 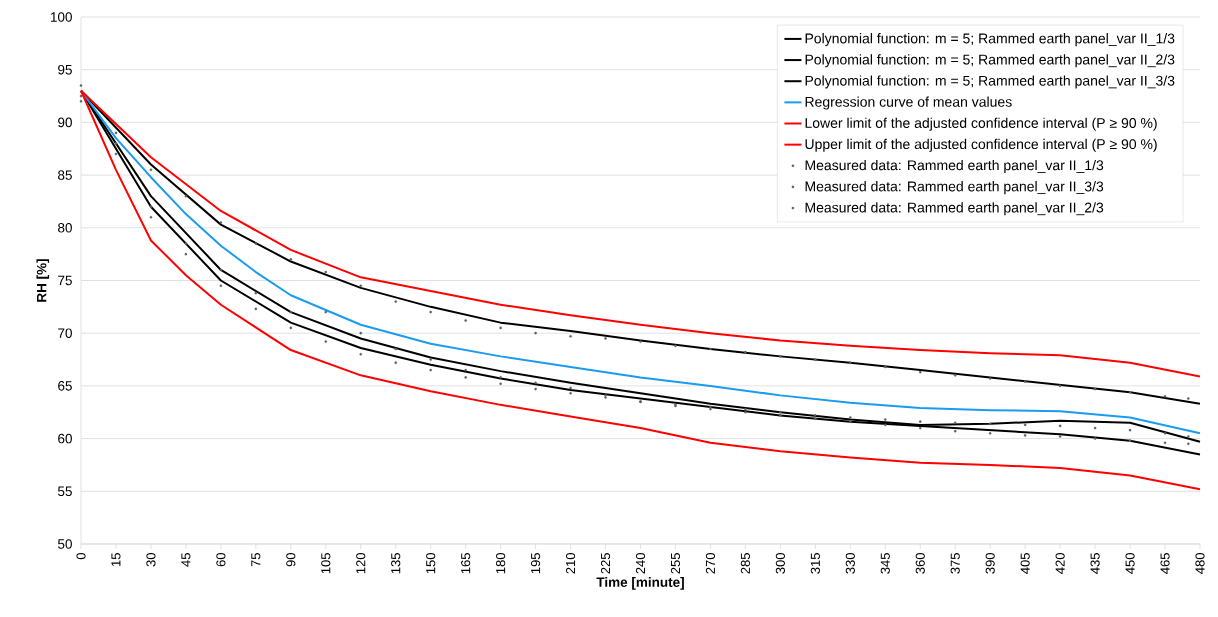 I want to click on legend-label: Lower limit of the adjusted confidence interval (P ≥ 90 %), so click(x=981, y=124).